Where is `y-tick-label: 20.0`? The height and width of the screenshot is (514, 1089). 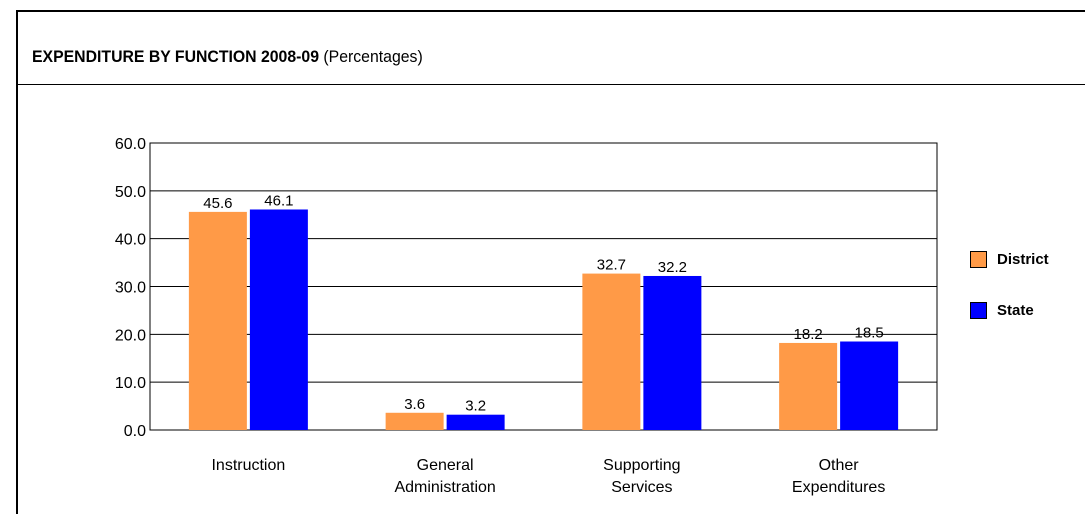 y-tick-label: 20.0 is located at coordinates (130, 335).